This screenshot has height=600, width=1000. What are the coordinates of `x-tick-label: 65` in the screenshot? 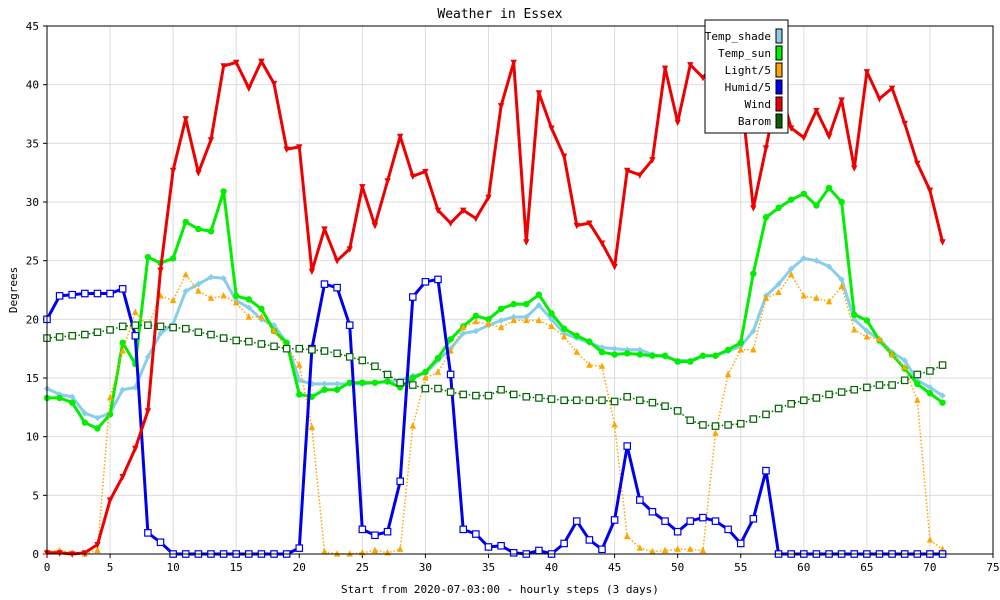 It's located at (866, 567).